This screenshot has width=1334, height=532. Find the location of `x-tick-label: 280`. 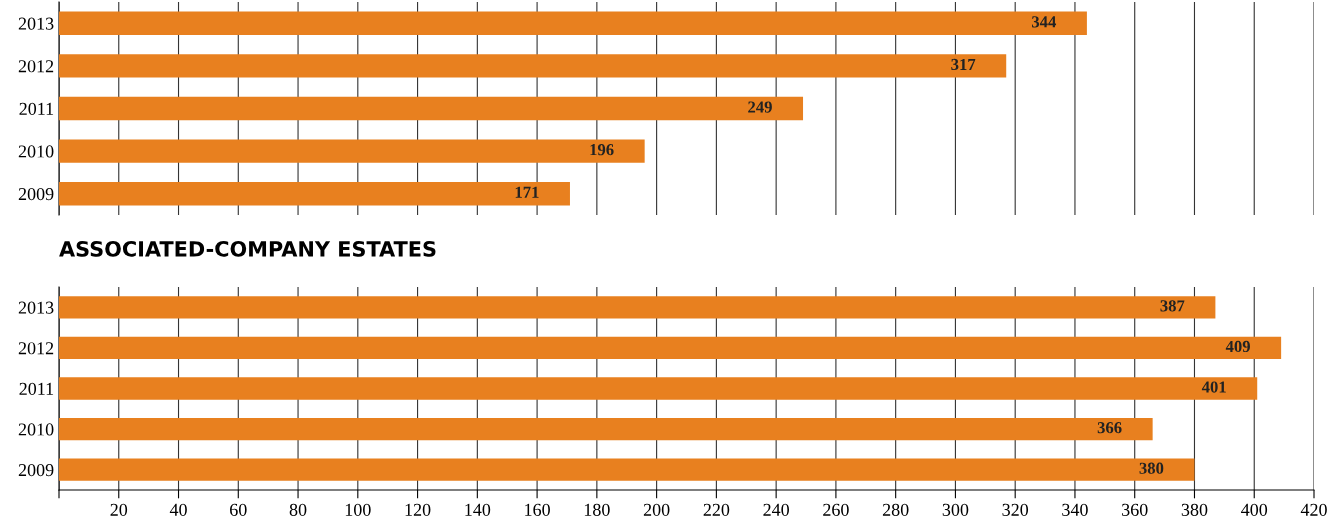

x-tick-label: 280 is located at coordinates (895, 509).